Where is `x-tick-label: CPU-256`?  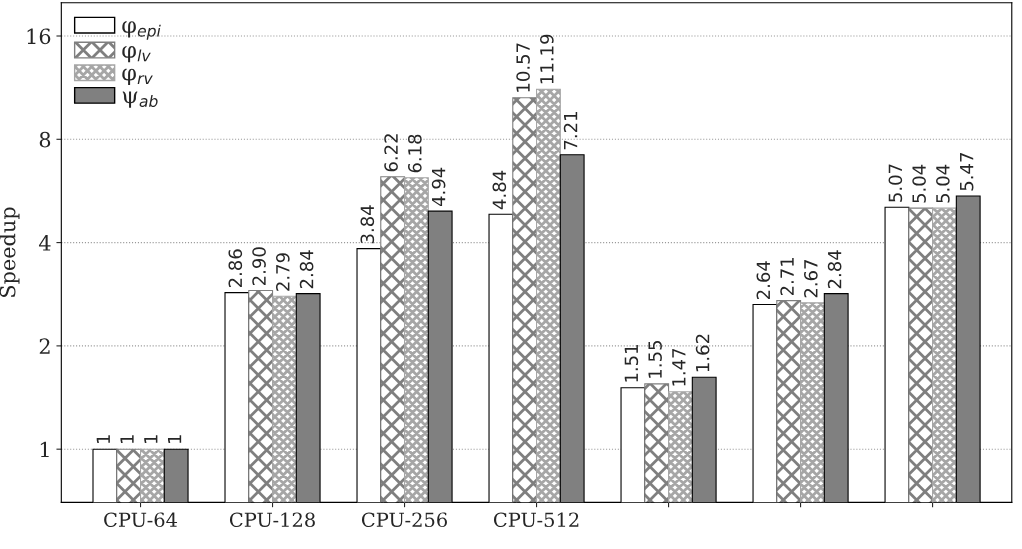 x-tick-label: CPU-256 is located at coordinates (404, 520).